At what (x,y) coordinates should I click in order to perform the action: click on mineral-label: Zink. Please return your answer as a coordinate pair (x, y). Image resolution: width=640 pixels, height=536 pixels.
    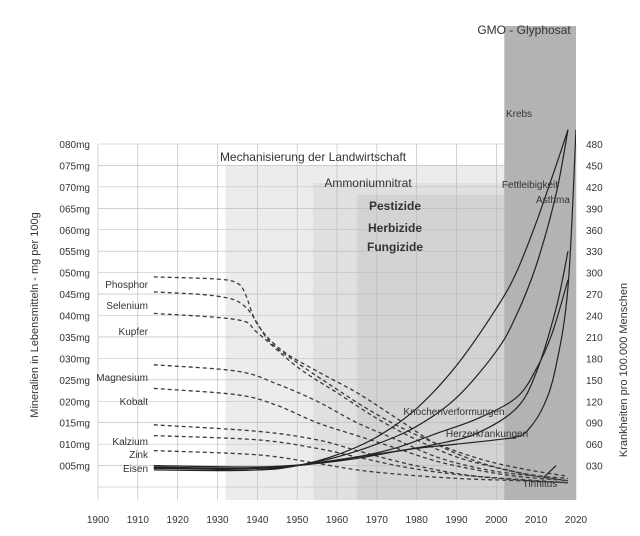
    Looking at the image, I should click on (139, 455).